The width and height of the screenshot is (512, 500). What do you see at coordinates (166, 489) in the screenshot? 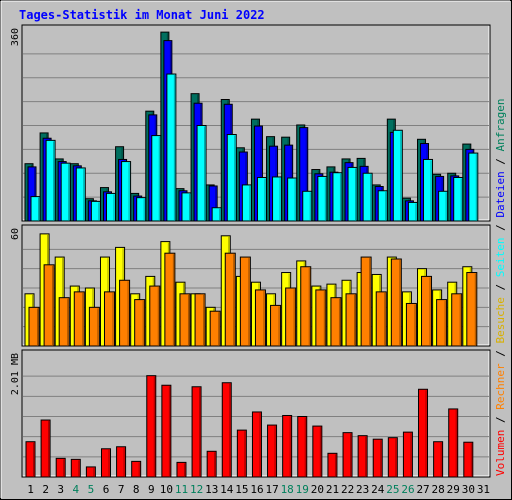
I see `x-tick-label-10: 10` at bounding box center [166, 489].